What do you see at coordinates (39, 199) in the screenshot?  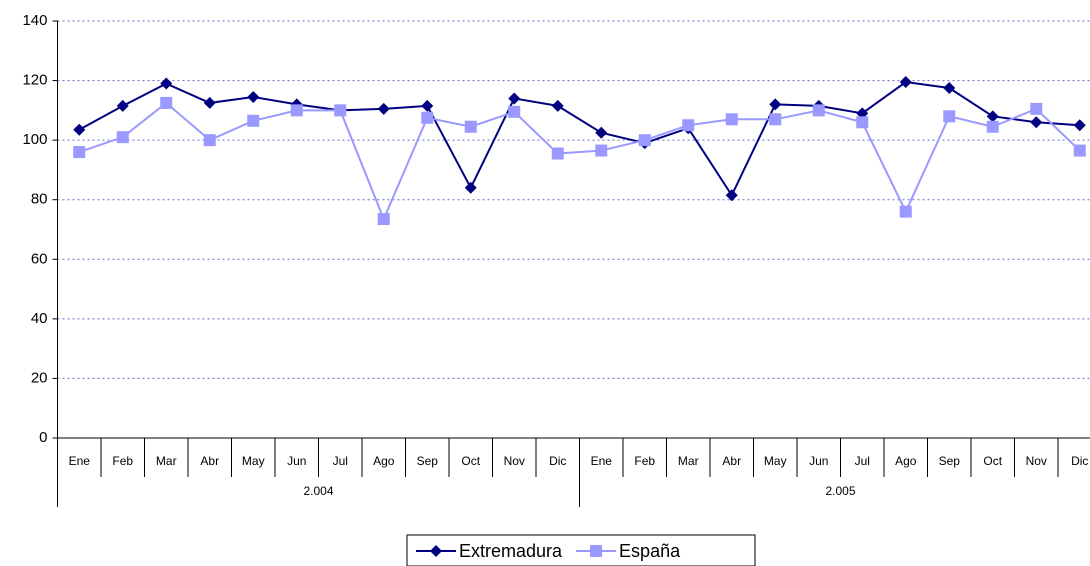 I see `y-tick-label: 80` at bounding box center [39, 199].